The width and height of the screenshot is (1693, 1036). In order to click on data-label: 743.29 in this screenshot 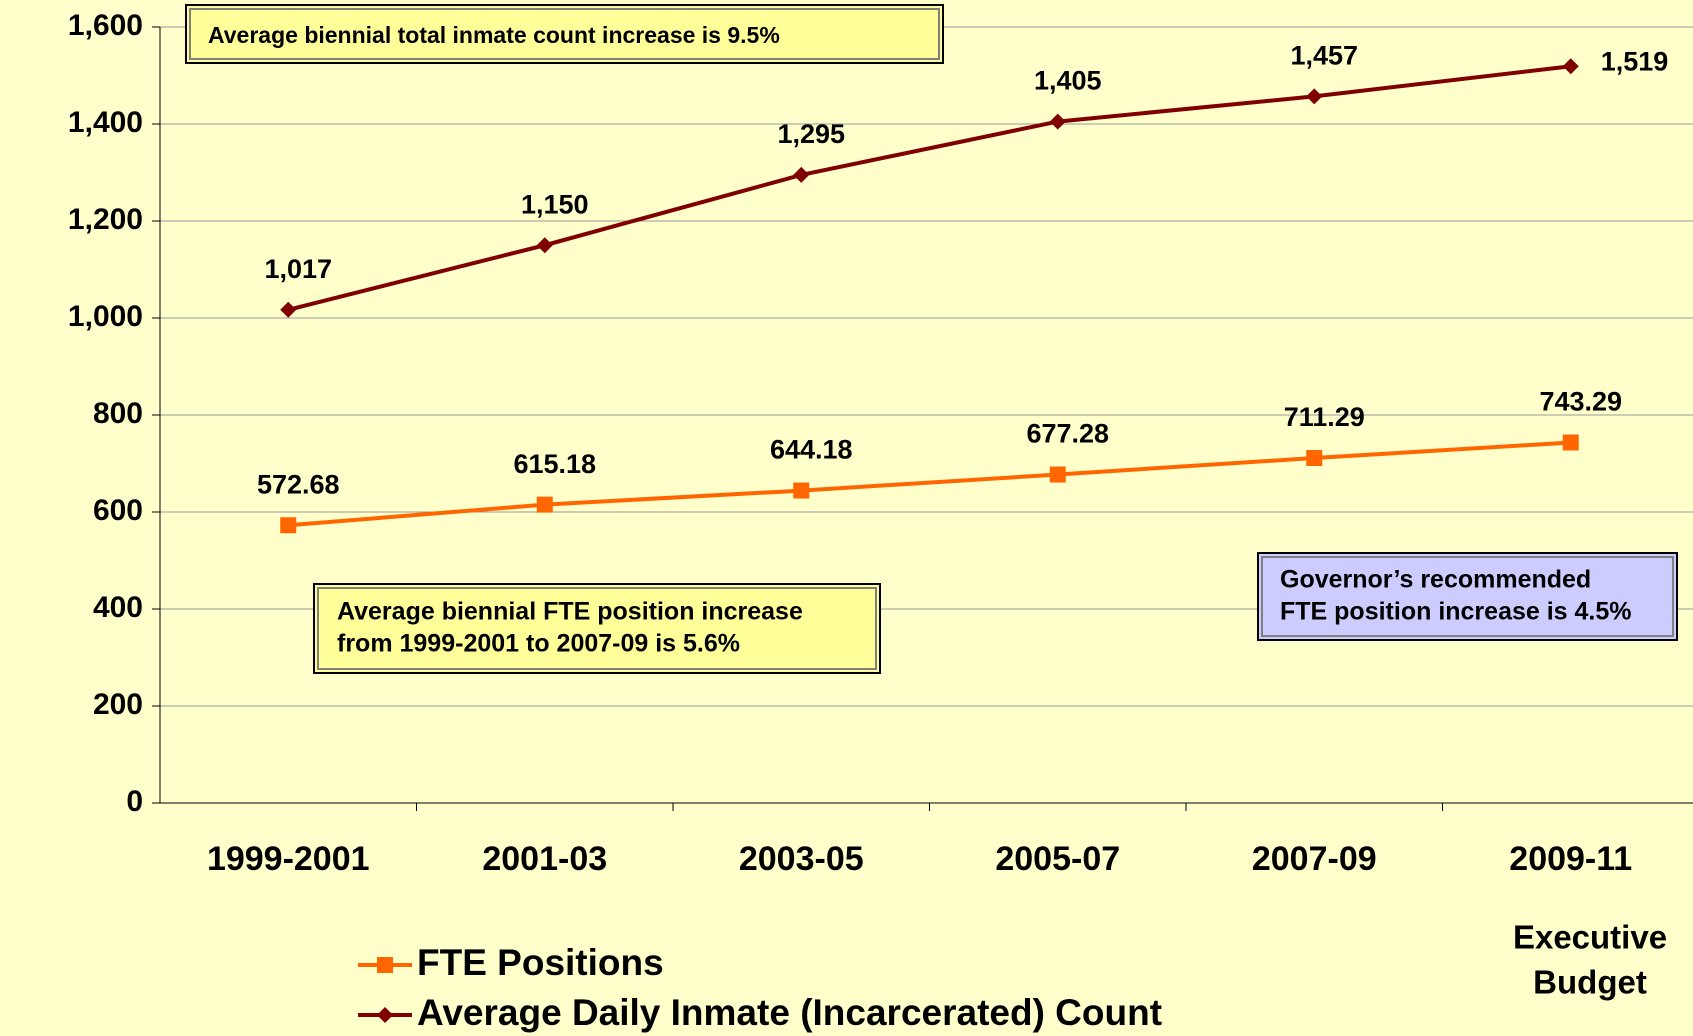, I will do `click(1580, 402)`.